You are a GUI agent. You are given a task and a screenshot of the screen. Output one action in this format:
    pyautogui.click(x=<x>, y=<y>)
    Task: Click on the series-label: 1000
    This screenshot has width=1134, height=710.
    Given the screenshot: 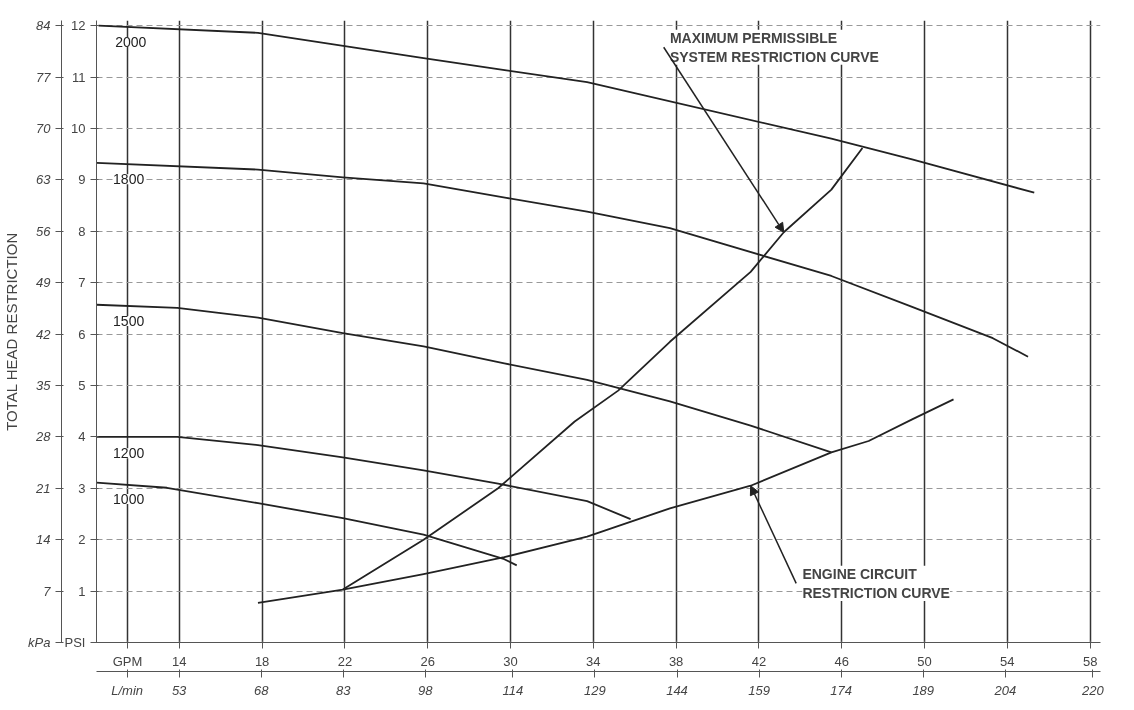 What is the action you would take?
    pyautogui.click(x=129, y=498)
    